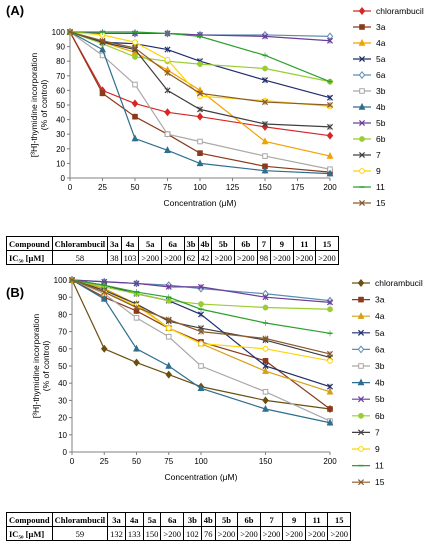  Describe the element at coordinates (368, 399) in the screenshot. I see `legend-item-5b: 5b` at that location.